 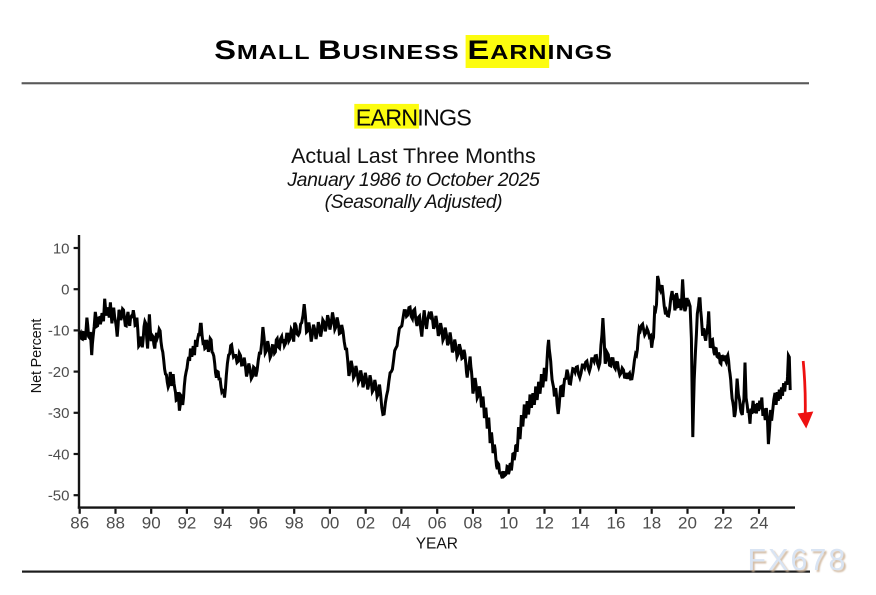 I want to click on svg-text: 18, so click(x=651, y=523).